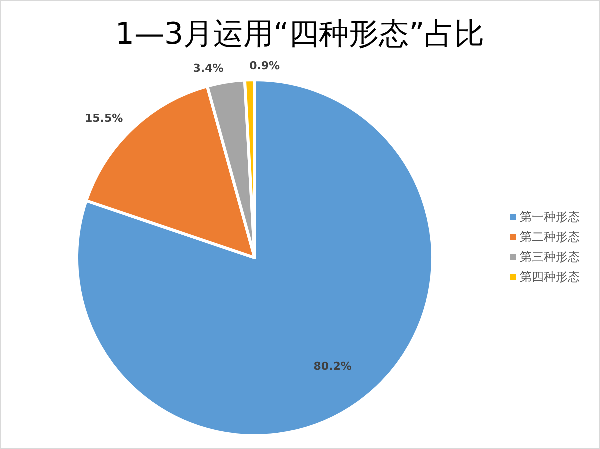 The image size is (600, 449). What do you see at coordinates (104, 118) in the screenshot?
I see `data-label: 15.5%` at bounding box center [104, 118].